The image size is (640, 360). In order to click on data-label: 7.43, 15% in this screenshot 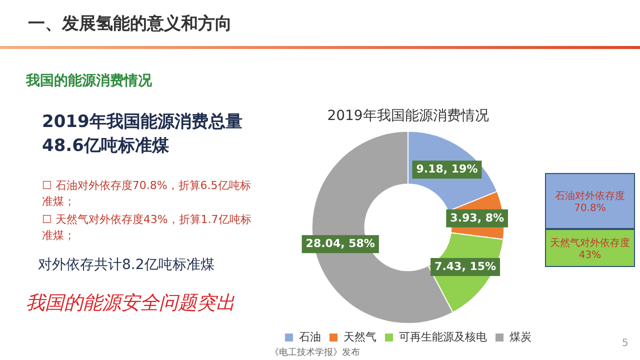, I will do `click(465, 266)`.